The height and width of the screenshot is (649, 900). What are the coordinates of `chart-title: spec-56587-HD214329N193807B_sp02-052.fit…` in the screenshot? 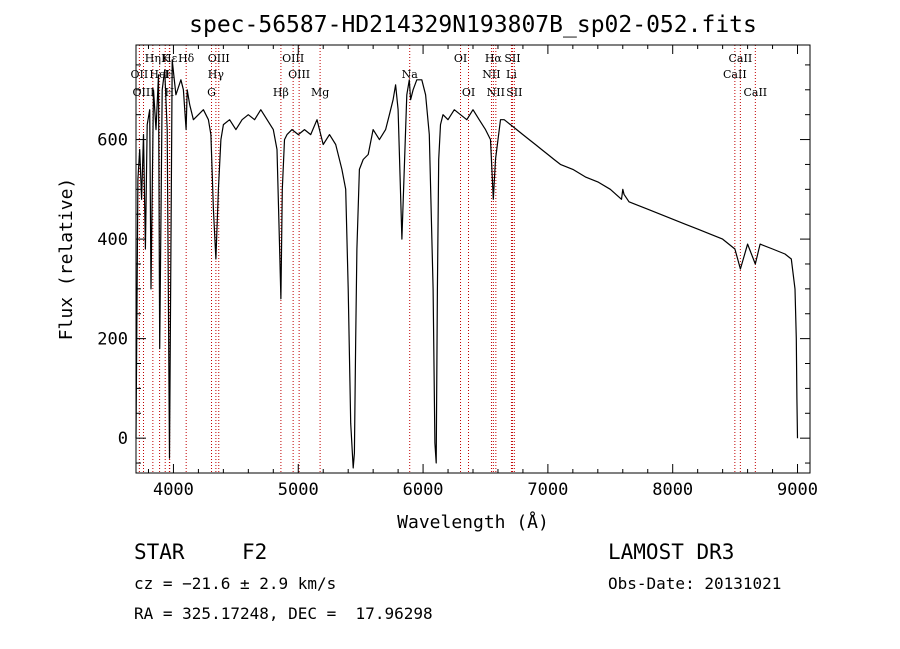 It's located at (473, 25).